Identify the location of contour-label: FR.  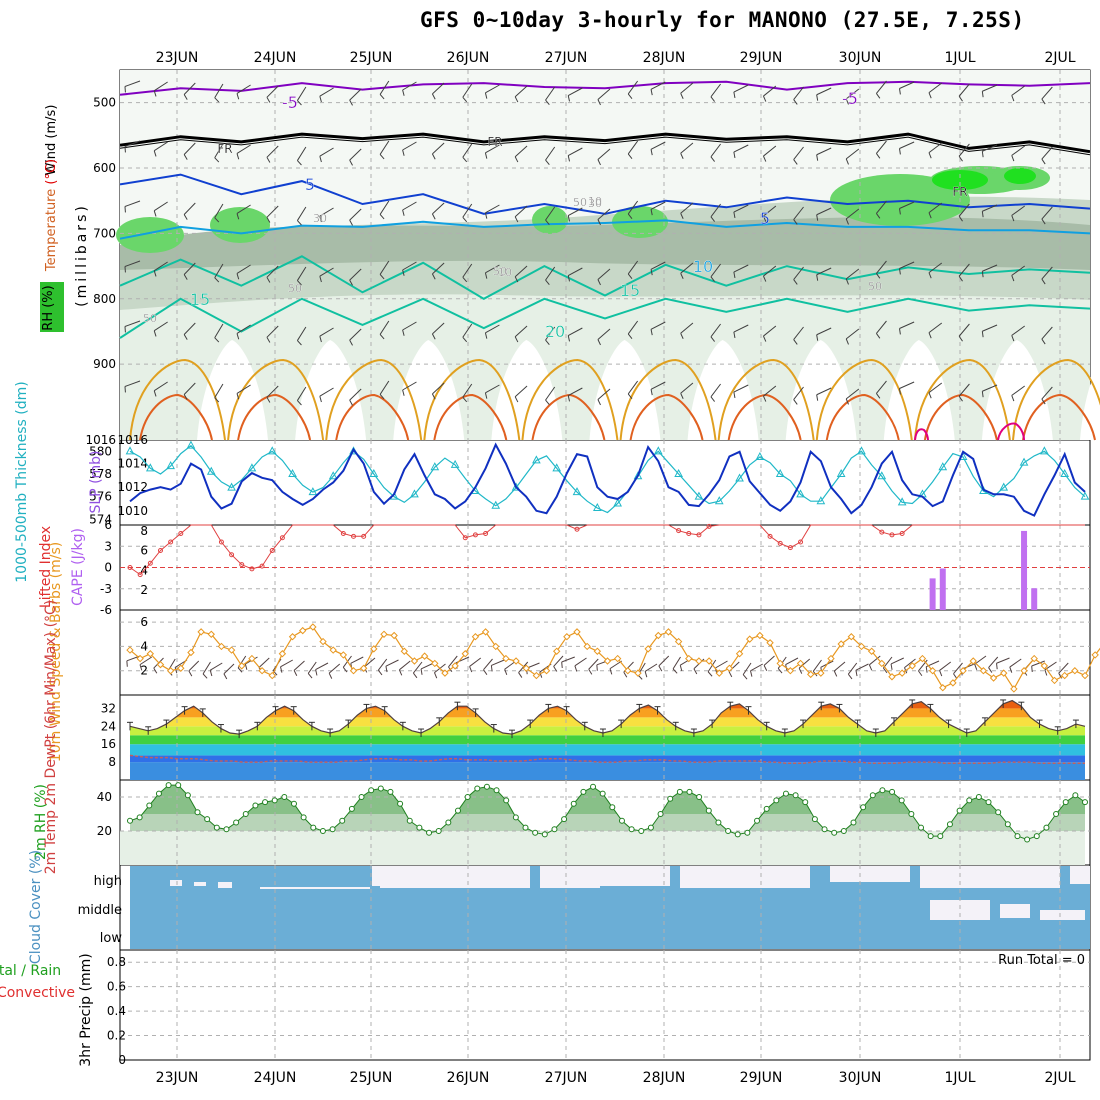
(959, 192).